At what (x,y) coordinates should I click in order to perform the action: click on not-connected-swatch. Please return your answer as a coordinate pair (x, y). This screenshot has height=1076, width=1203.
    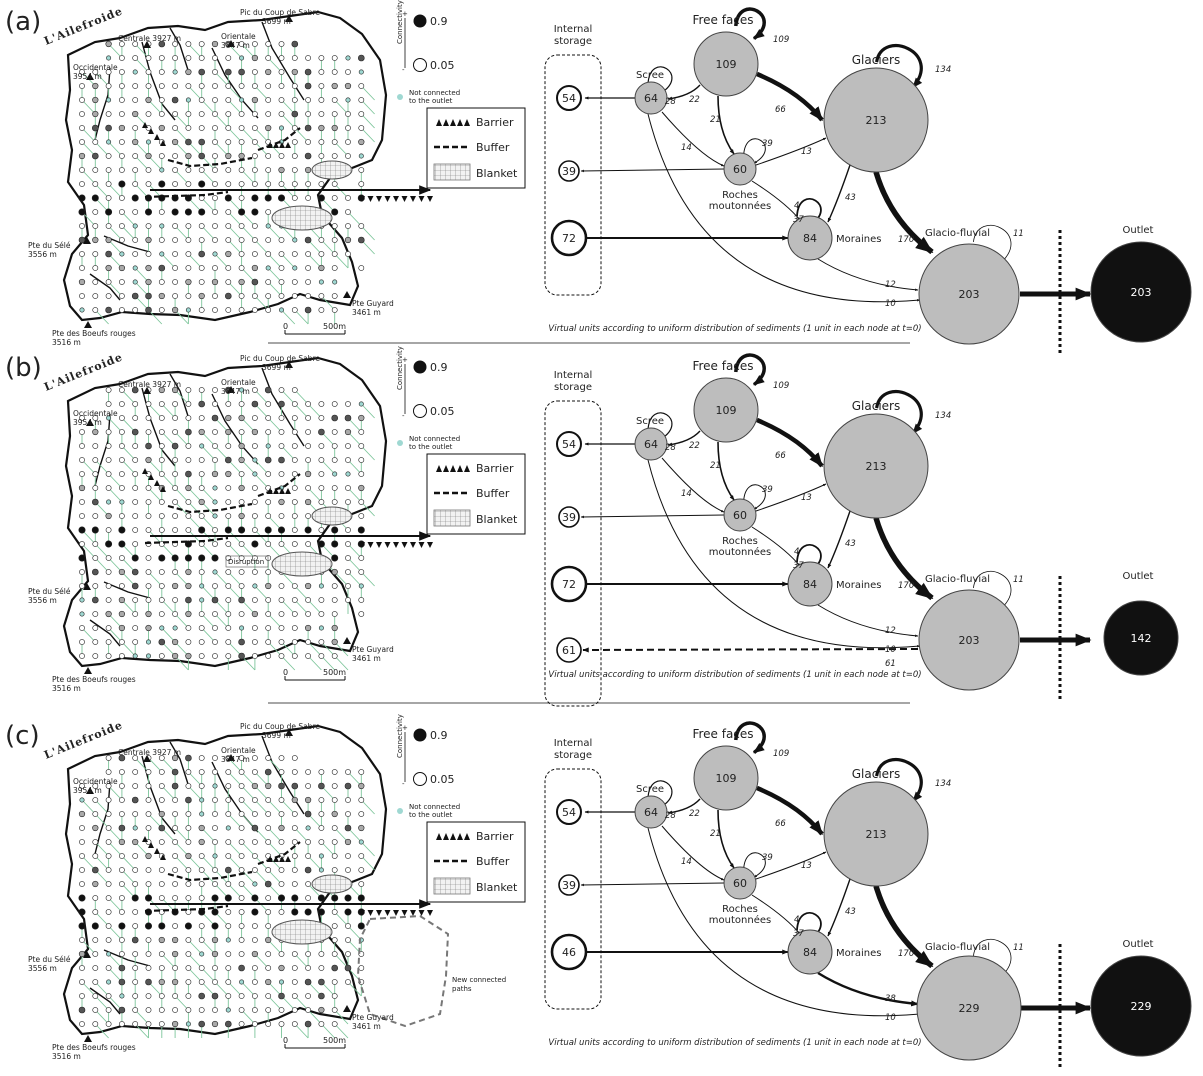
    Looking at the image, I should click on (400, 443).